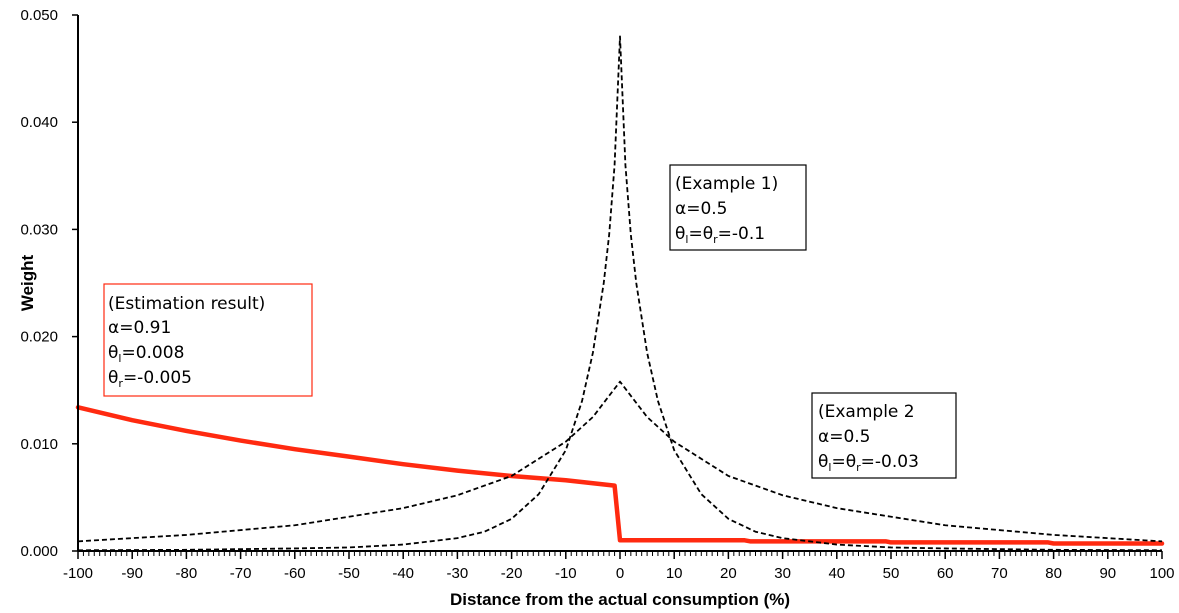  What do you see at coordinates (27, 282) in the screenshot?
I see `y-axis-title: Weight` at bounding box center [27, 282].